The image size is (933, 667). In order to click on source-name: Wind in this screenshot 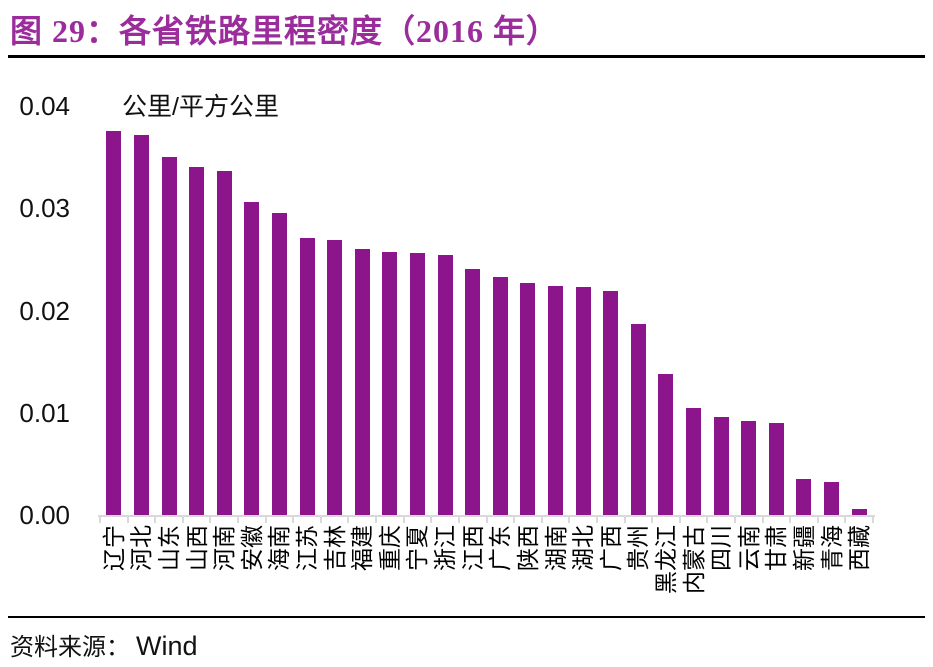, I will do `click(167, 646)`.